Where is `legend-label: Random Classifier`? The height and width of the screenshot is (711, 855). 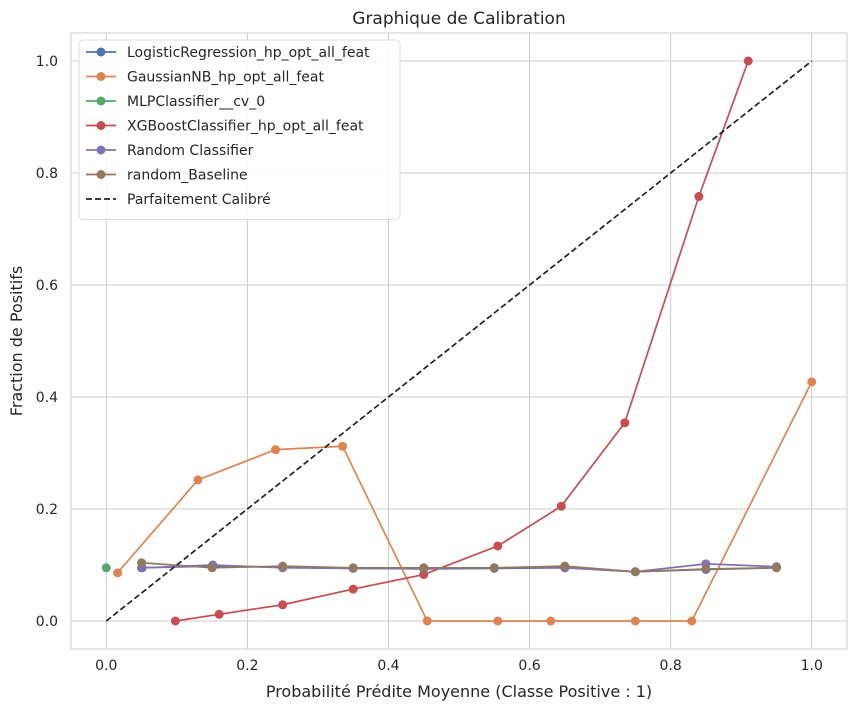 legend-label: Random Classifier is located at coordinates (190, 151).